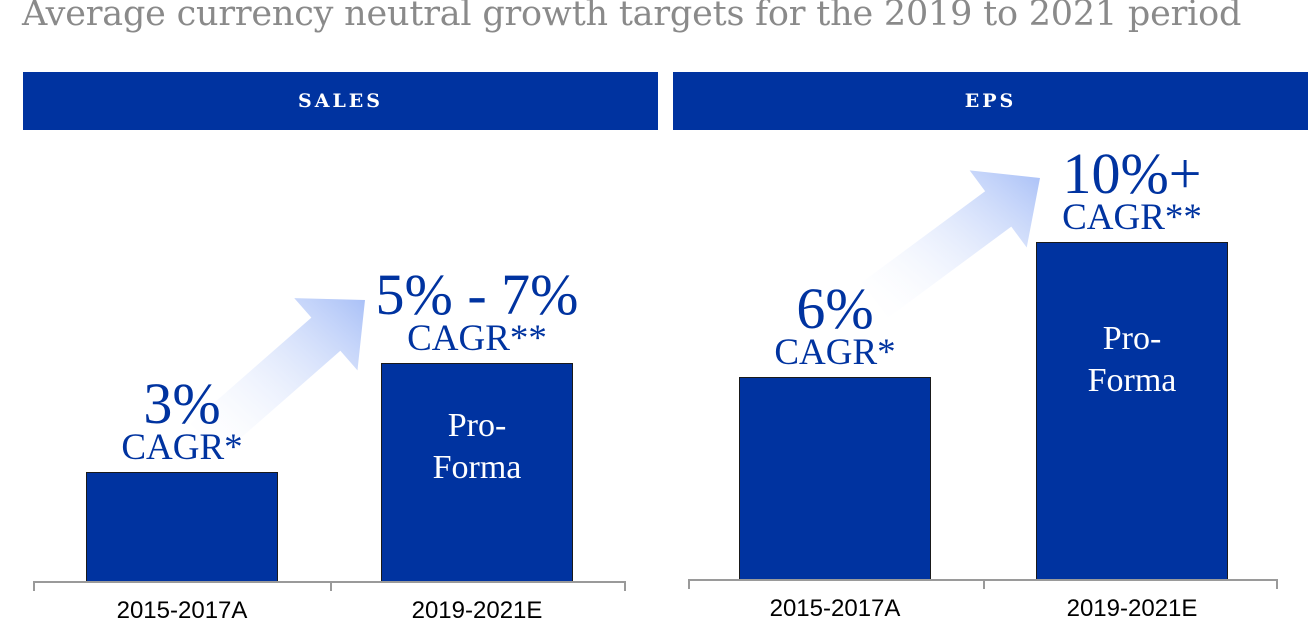 This screenshot has height=641, width=1314. What do you see at coordinates (182, 526) in the screenshot?
I see `sales-bar-2015-2017A` at bounding box center [182, 526].